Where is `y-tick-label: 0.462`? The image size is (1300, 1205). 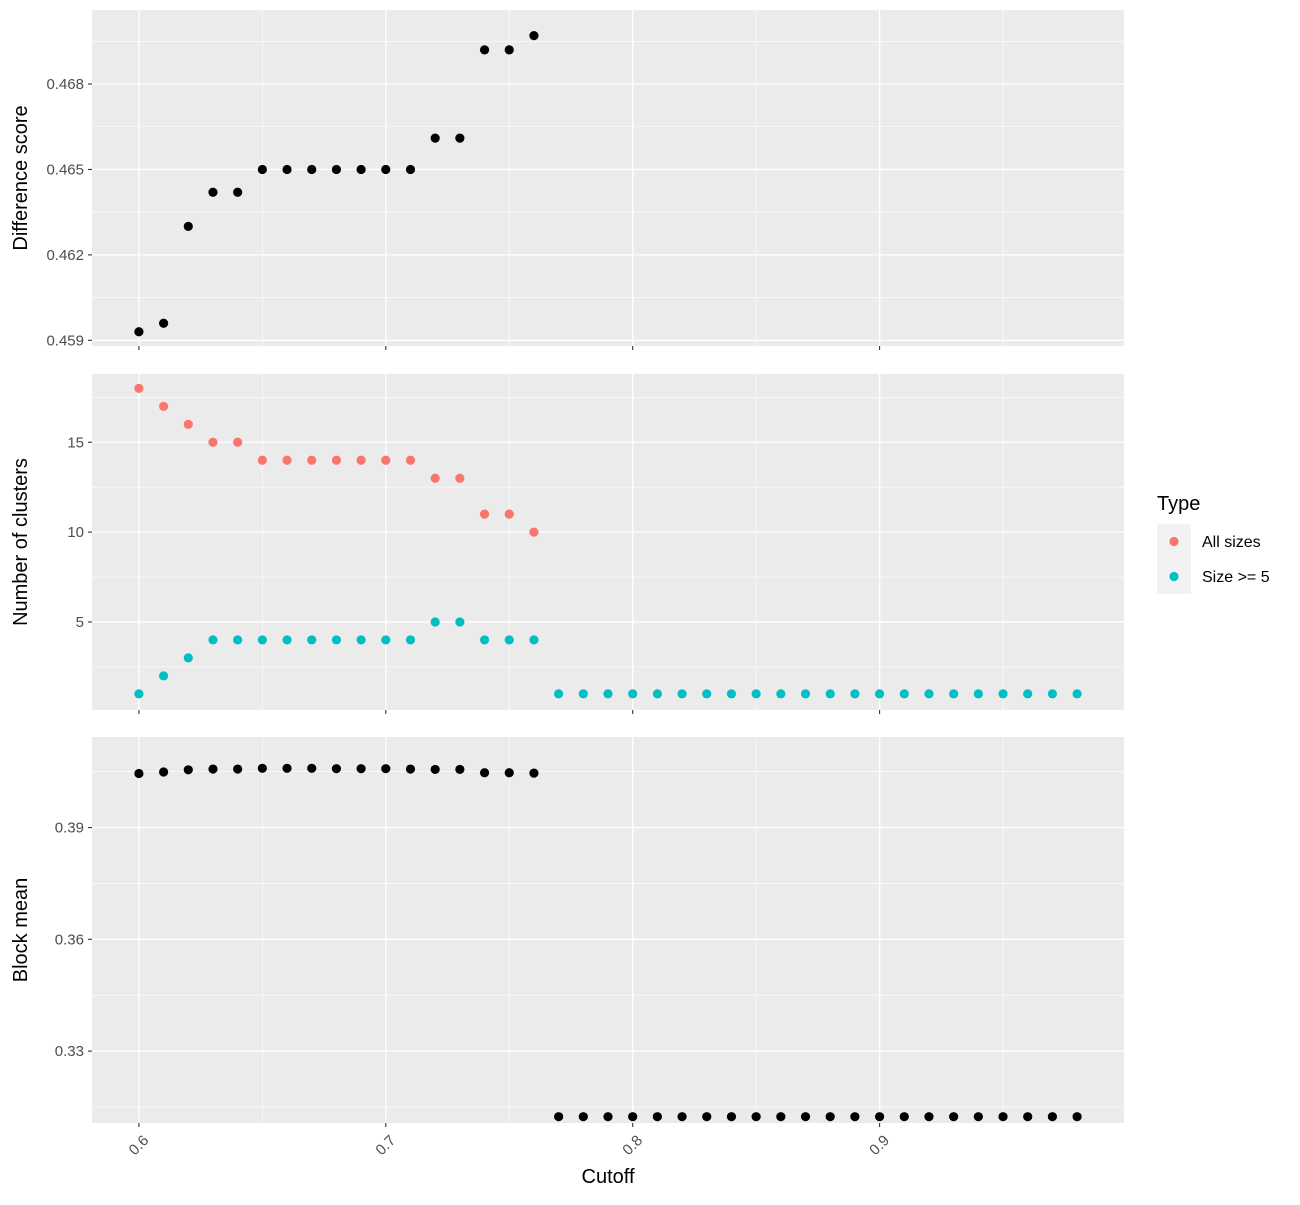 y-tick-label: 0.462 is located at coordinates (65, 255).